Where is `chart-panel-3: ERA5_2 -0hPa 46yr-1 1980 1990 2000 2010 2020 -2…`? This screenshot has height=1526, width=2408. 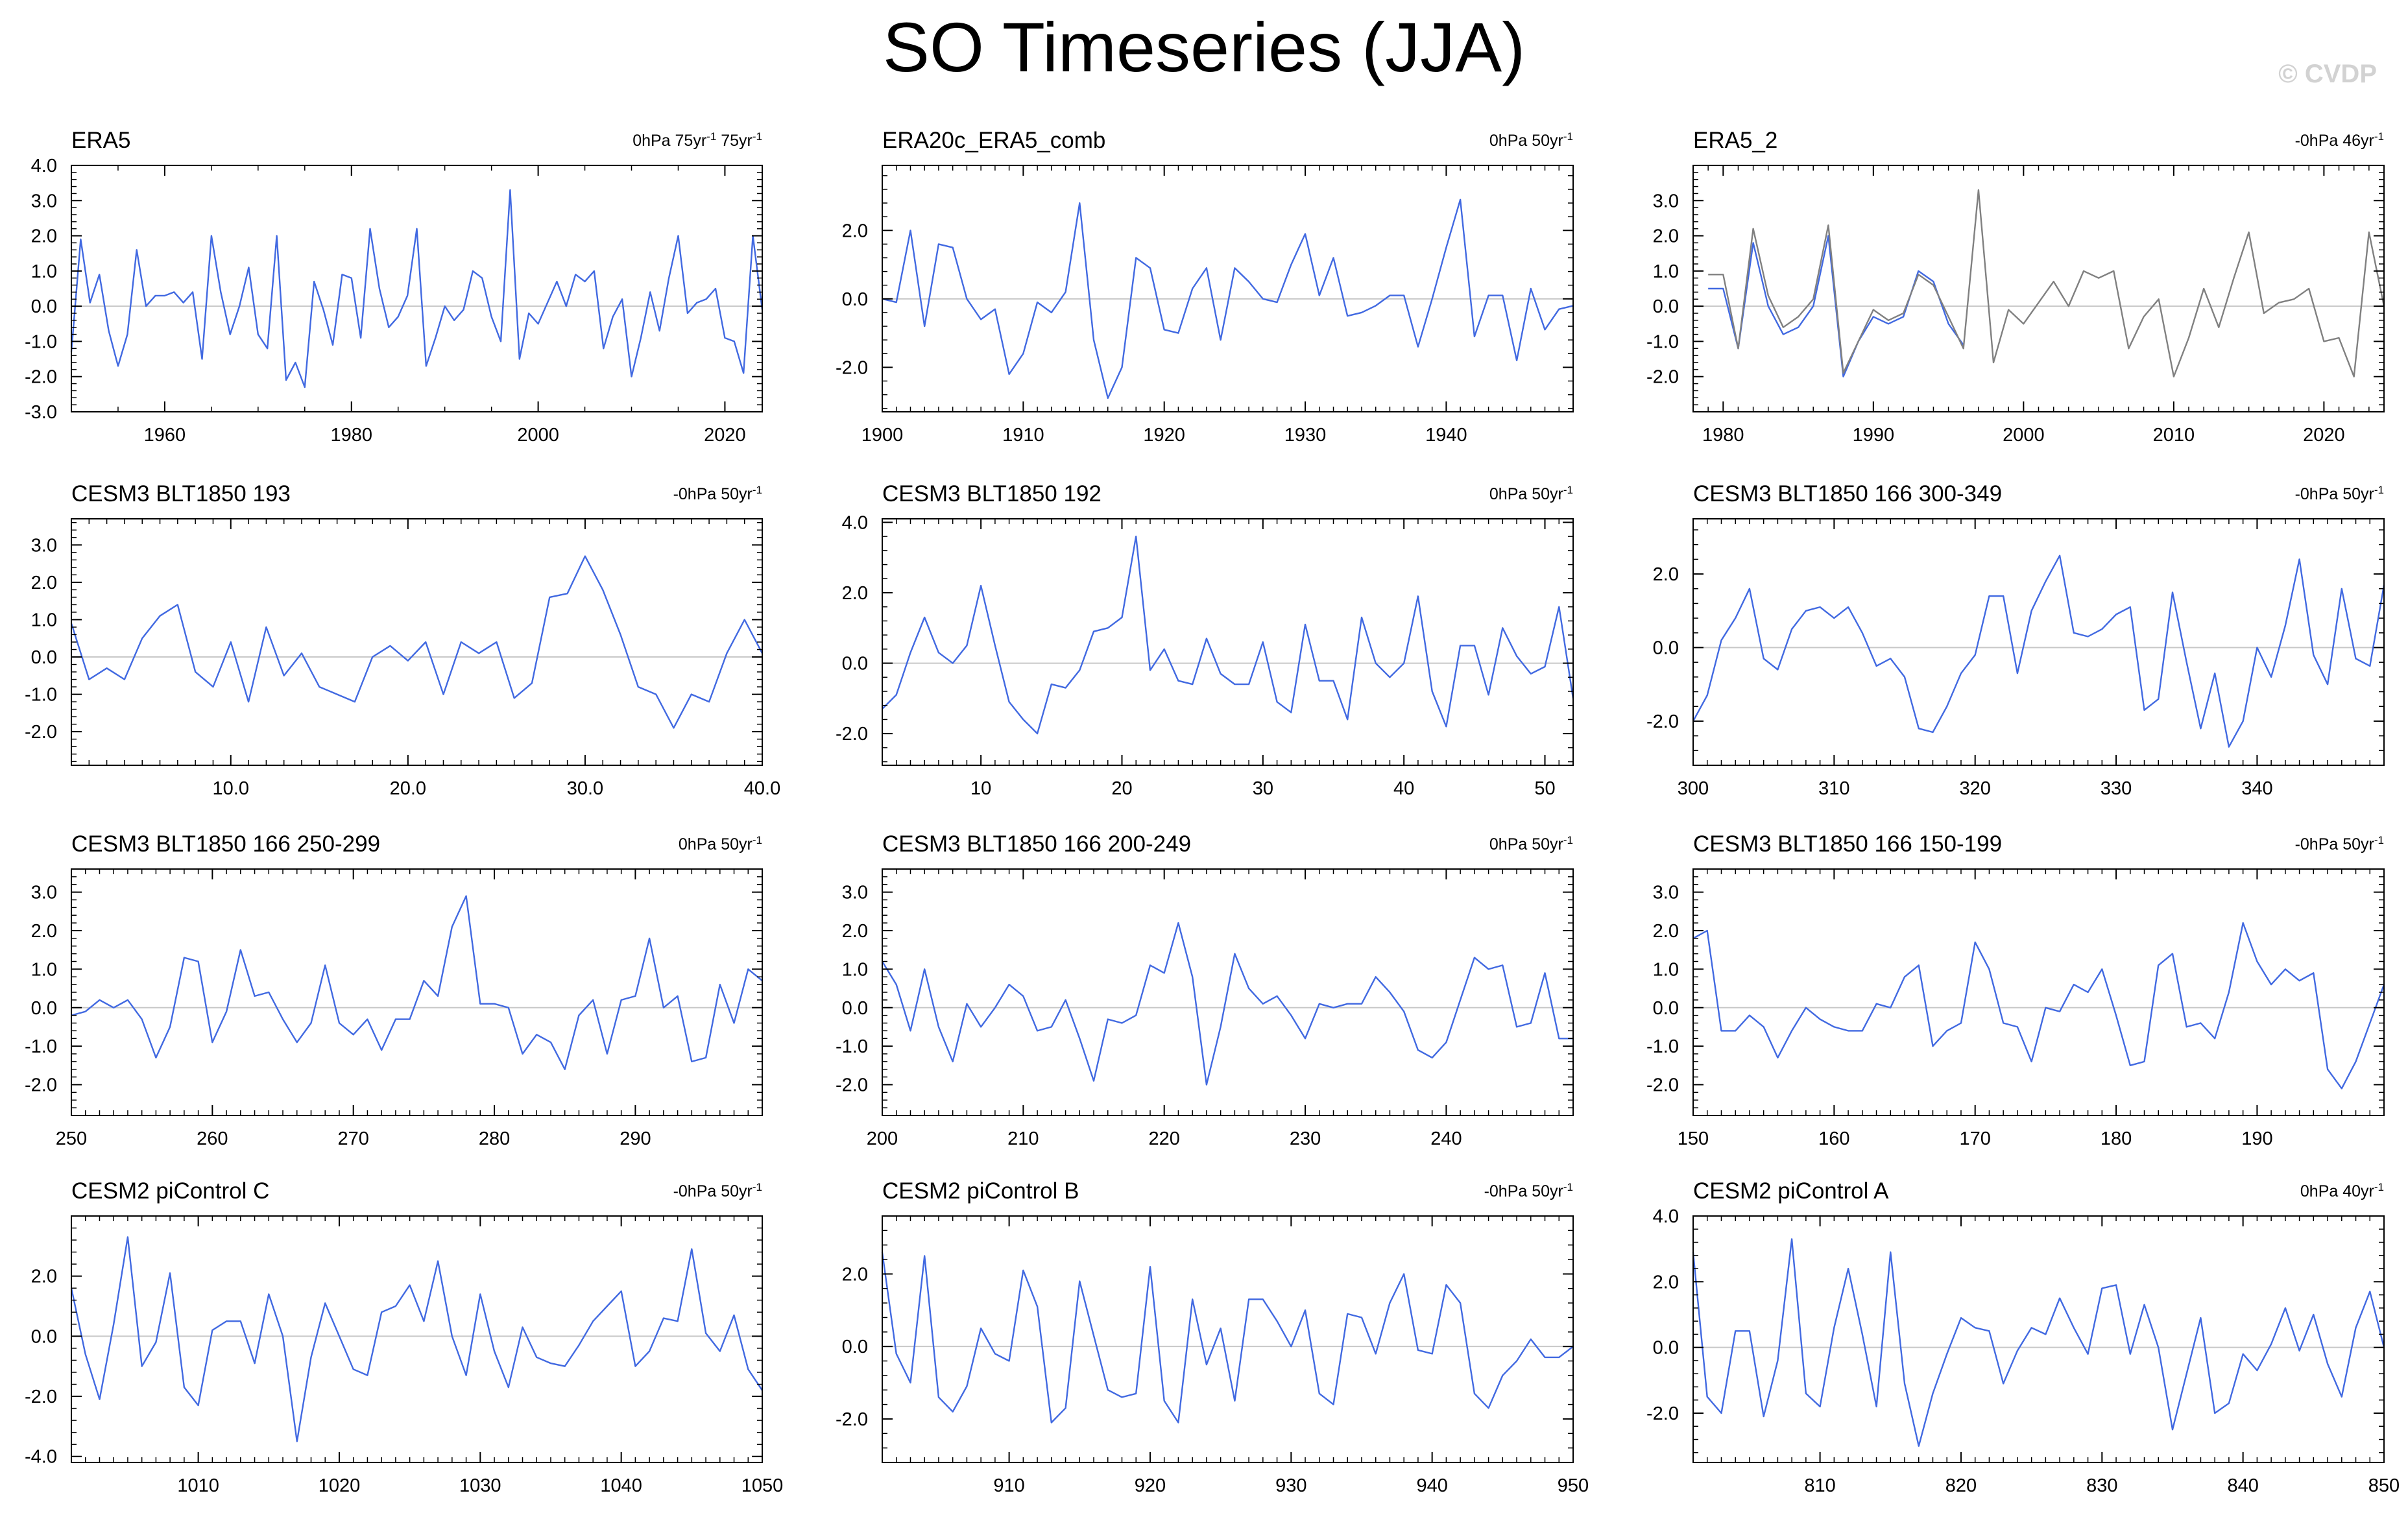 chart-panel-3: ERA5_2 -0hPa 46yr-1 1980 1990 2000 2010 2020 -2… is located at coordinates (2015, 287).